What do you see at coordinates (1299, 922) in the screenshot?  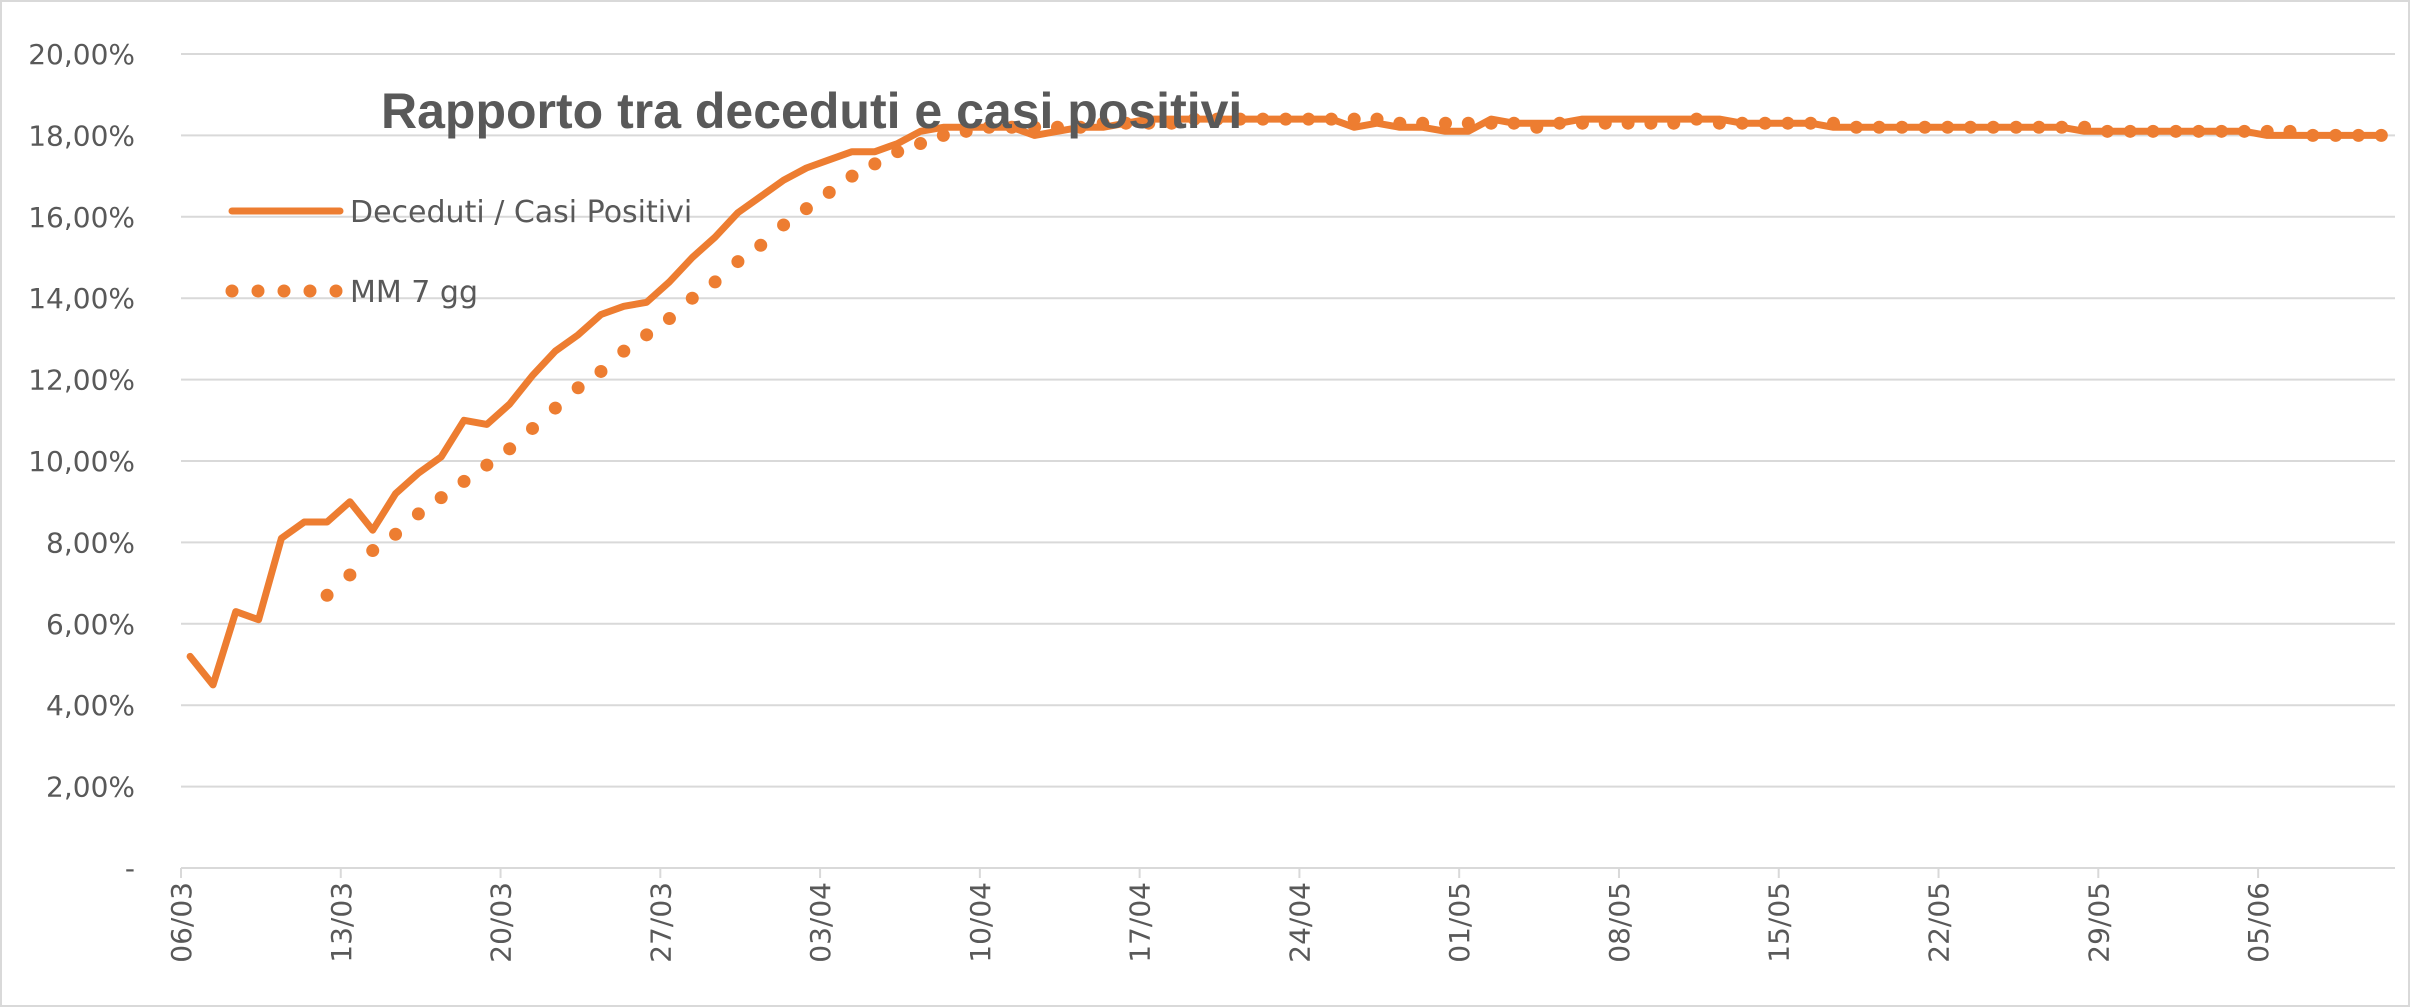 I see `x-tick-label: 24/04` at bounding box center [1299, 922].